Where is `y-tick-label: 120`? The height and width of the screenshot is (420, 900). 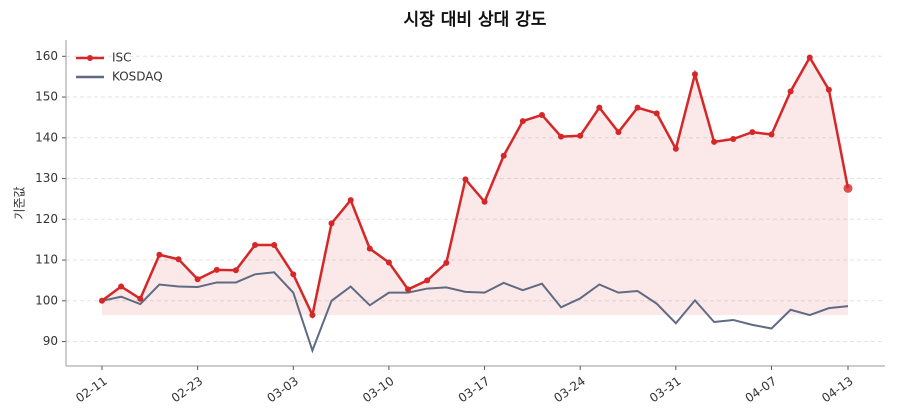 y-tick-label: 120 is located at coordinates (46, 219).